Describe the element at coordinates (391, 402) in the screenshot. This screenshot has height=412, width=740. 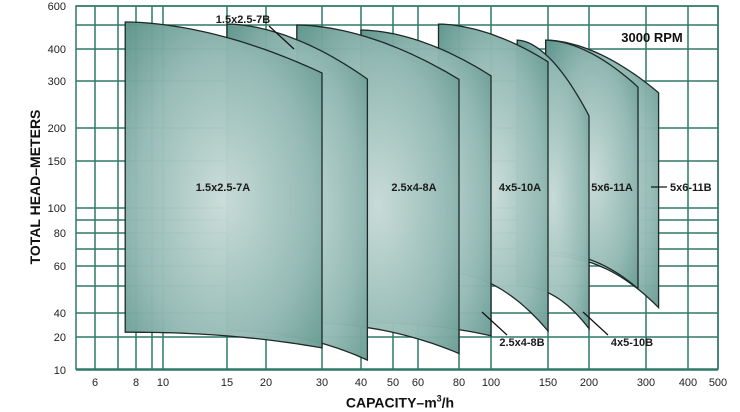
I see `x-axis-title-text: CAPACITY–m` at that location.